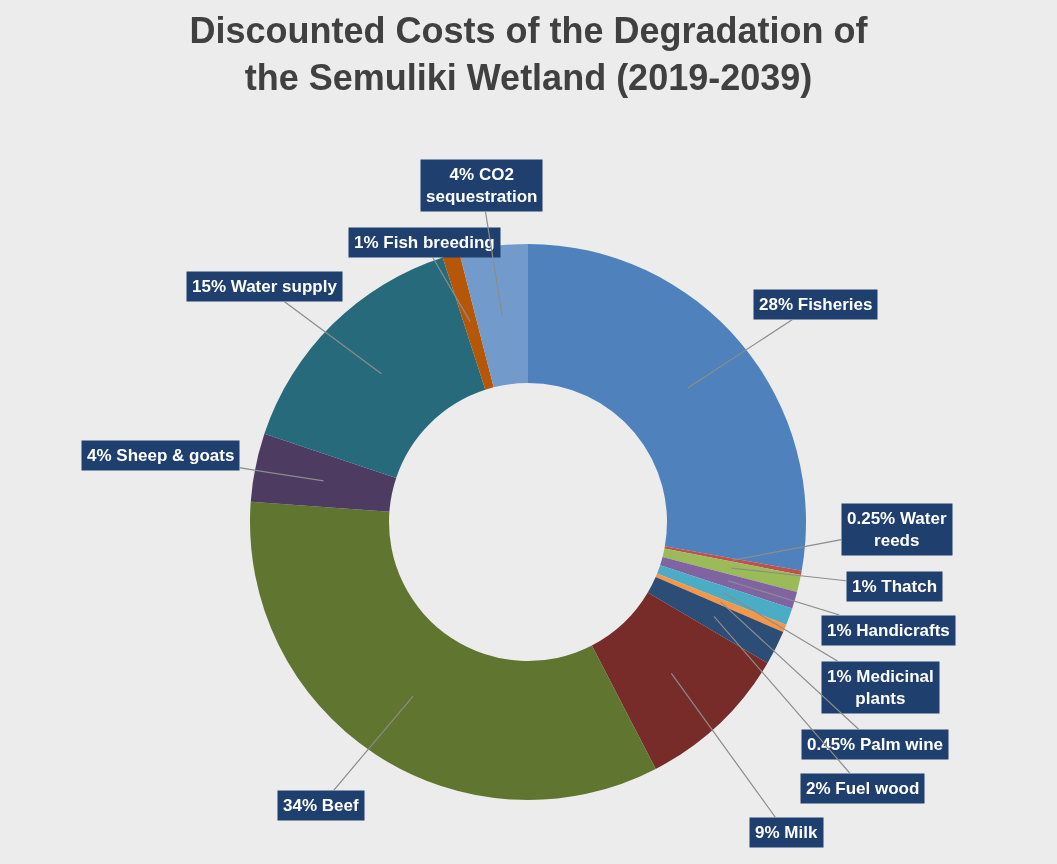 The width and height of the screenshot is (1057, 864). What do you see at coordinates (424, 242) in the screenshot?
I see `slice-label: 1% Fish breeding` at bounding box center [424, 242].